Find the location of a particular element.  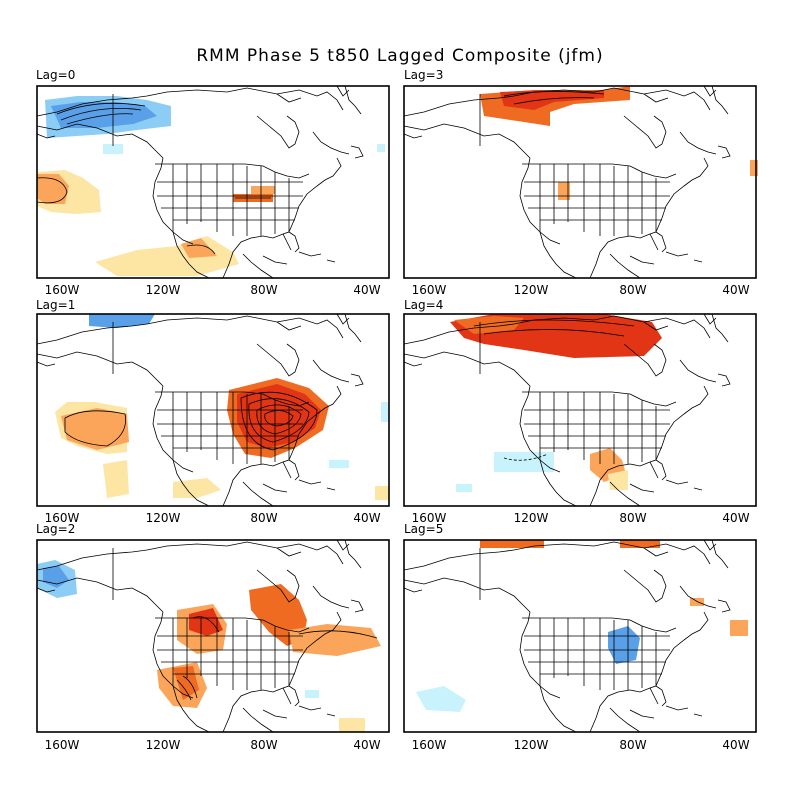

panel-label-lag-4: Lag=4 is located at coordinates (424, 305).